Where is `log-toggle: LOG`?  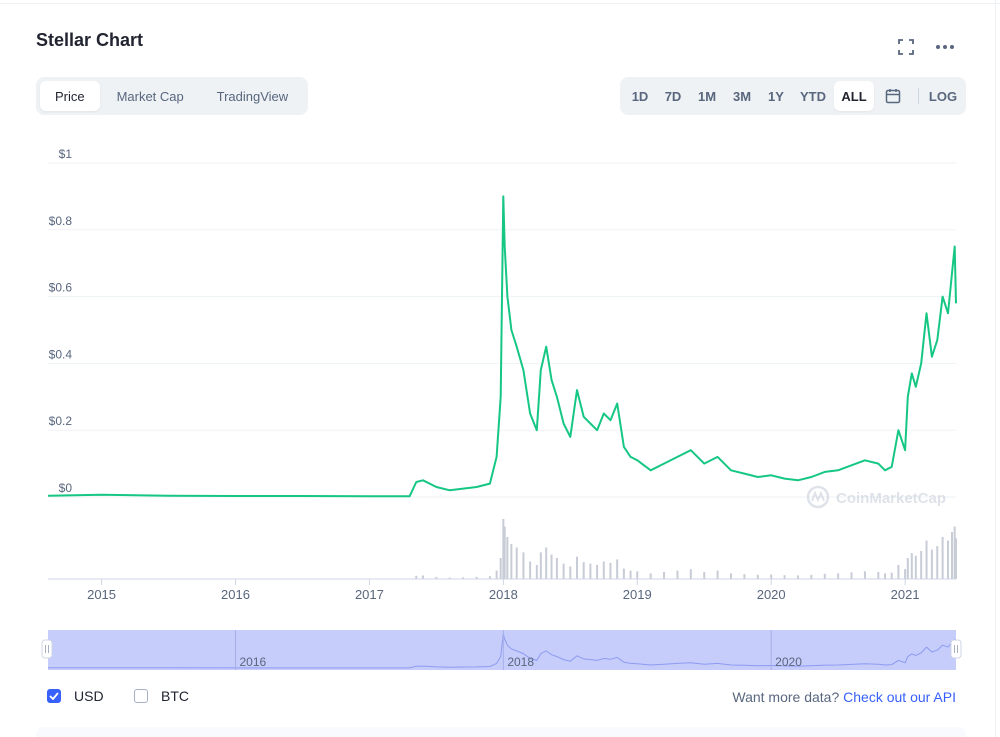 log-toggle: LOG is located at coordinates (943, 96).